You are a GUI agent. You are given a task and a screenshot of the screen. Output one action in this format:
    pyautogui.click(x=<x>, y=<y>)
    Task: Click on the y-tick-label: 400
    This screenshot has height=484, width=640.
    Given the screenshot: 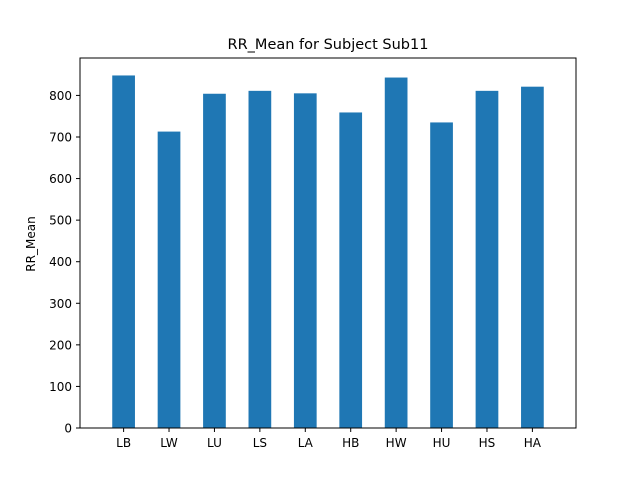 What is the action you would take?
    pyautogui.click(x=60, y=262)
    